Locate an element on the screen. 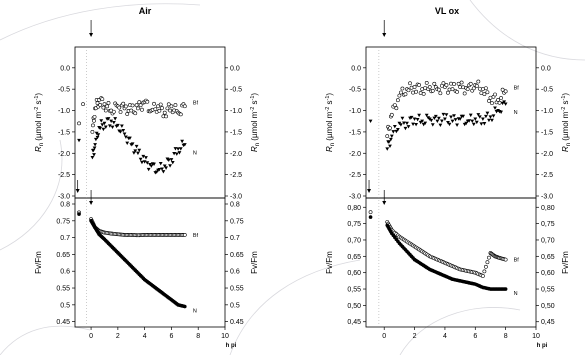 The width and height of the screenshot is (585, 360). top-y-tick-label-right: -2.0 is located at coordinates (547, 154).